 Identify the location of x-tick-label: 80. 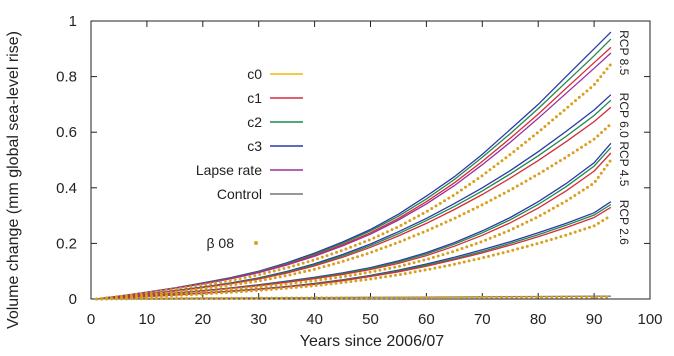
(538, 319).